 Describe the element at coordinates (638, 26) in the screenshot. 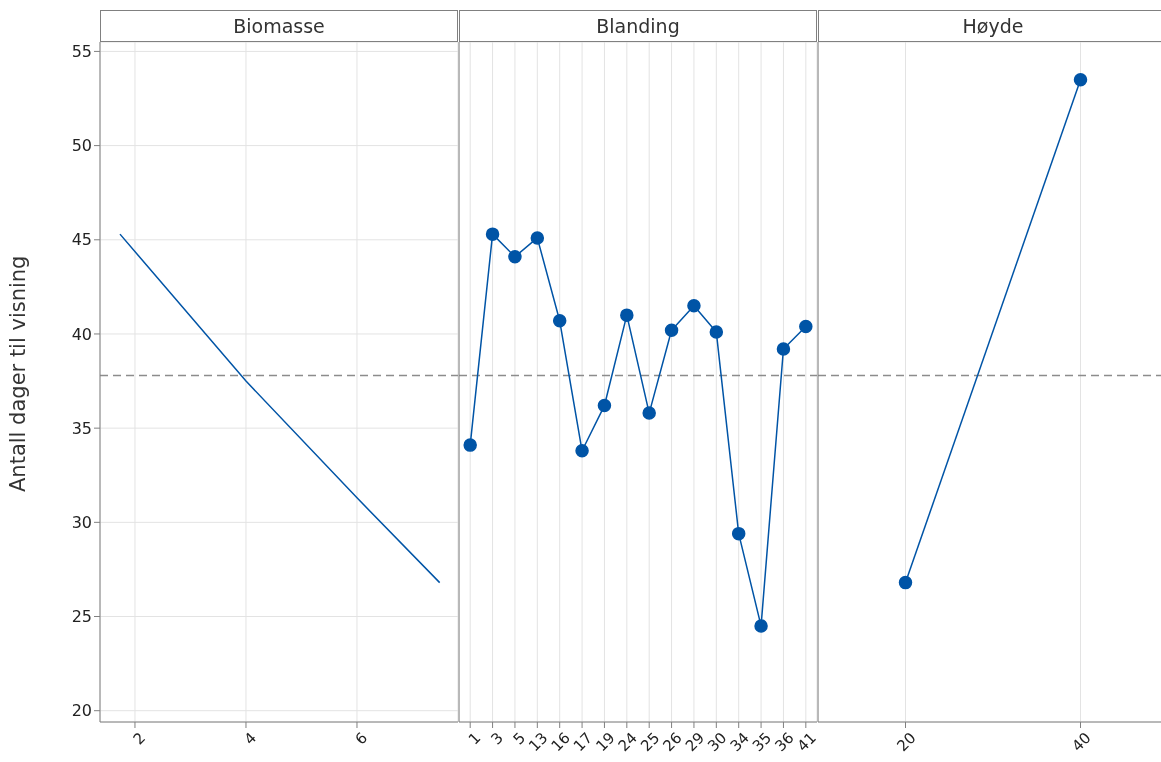

I see `chart-title: Blanding` at that location.